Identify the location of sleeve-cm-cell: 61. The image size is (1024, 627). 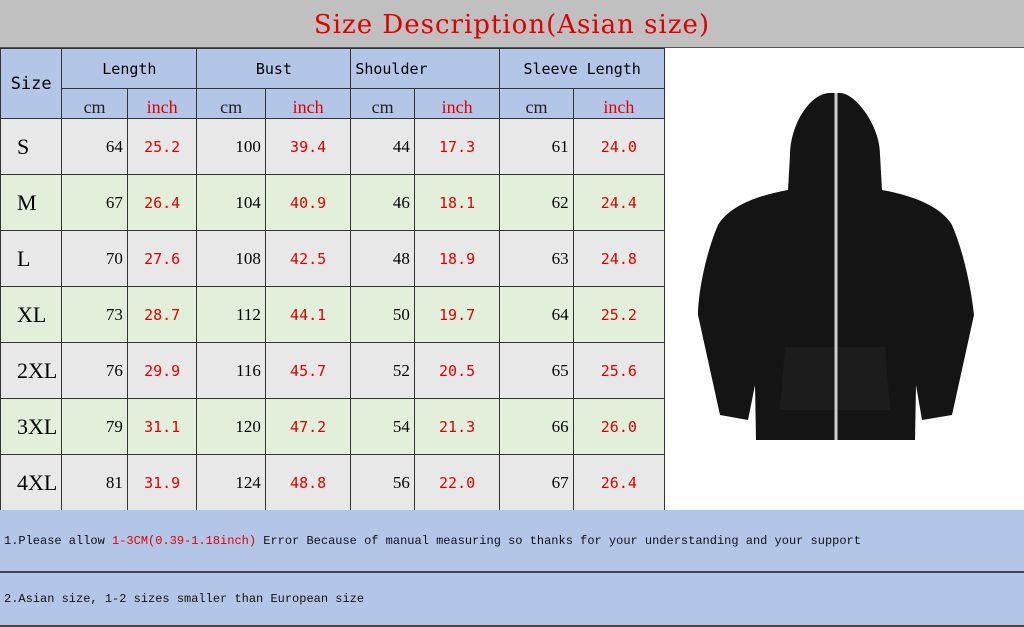
(536, 146).